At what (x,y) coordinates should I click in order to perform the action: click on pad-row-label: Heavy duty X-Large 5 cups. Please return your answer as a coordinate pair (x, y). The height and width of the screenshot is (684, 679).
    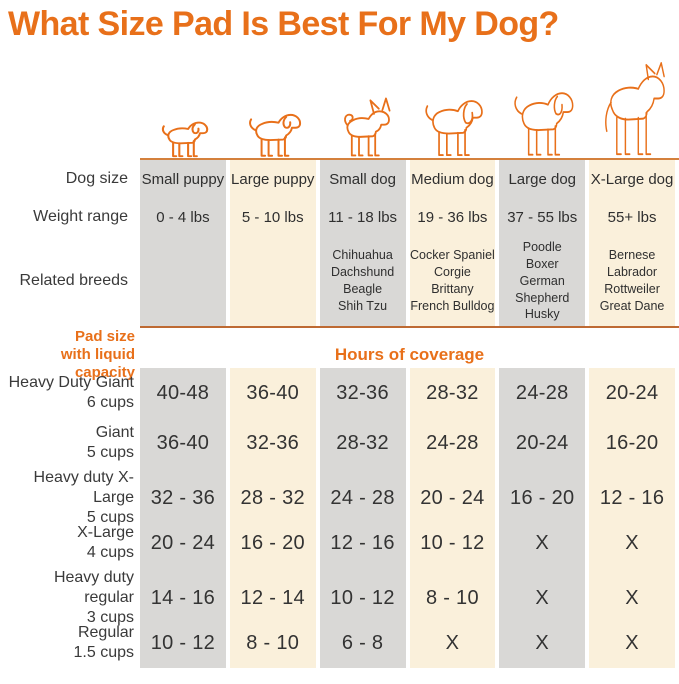
    Looking at the image, I should click on (70, 498).